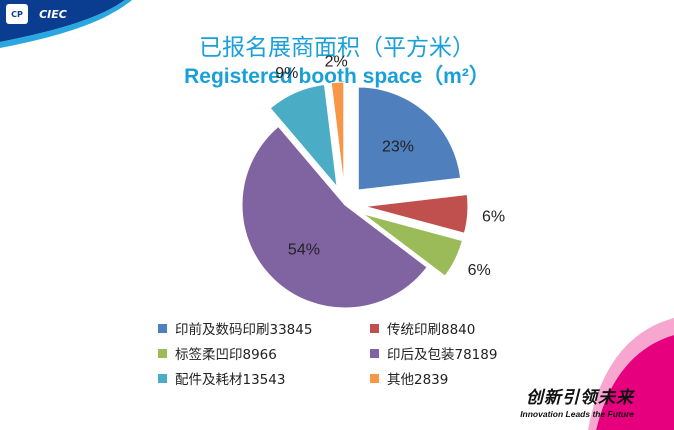 The image size is (674, 430). I want to click on slogan: 创新引领未来 Innovation Leads the Future, so click(577, 401).